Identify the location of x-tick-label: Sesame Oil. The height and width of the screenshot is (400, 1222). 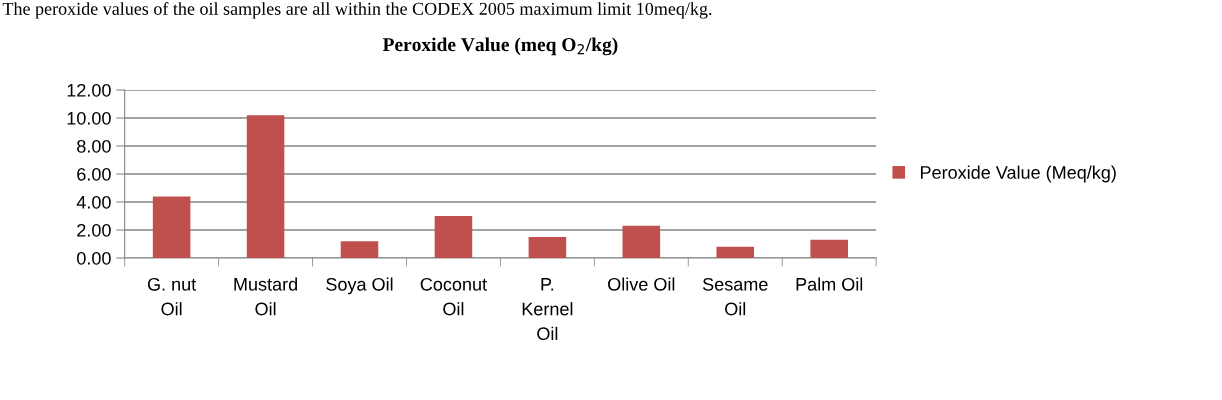
(735, 296).